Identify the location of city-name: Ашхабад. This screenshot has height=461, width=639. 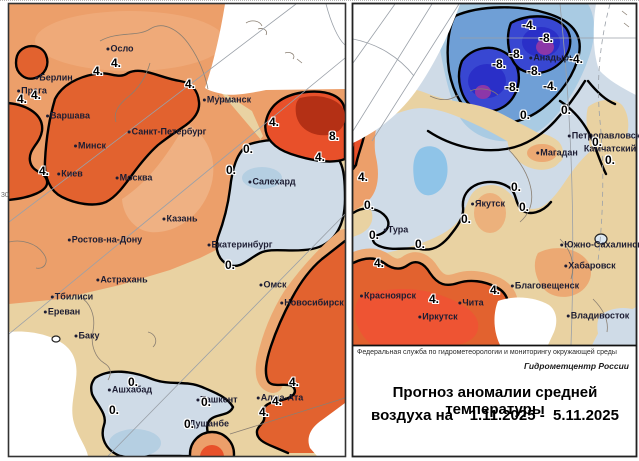
(132, 389).